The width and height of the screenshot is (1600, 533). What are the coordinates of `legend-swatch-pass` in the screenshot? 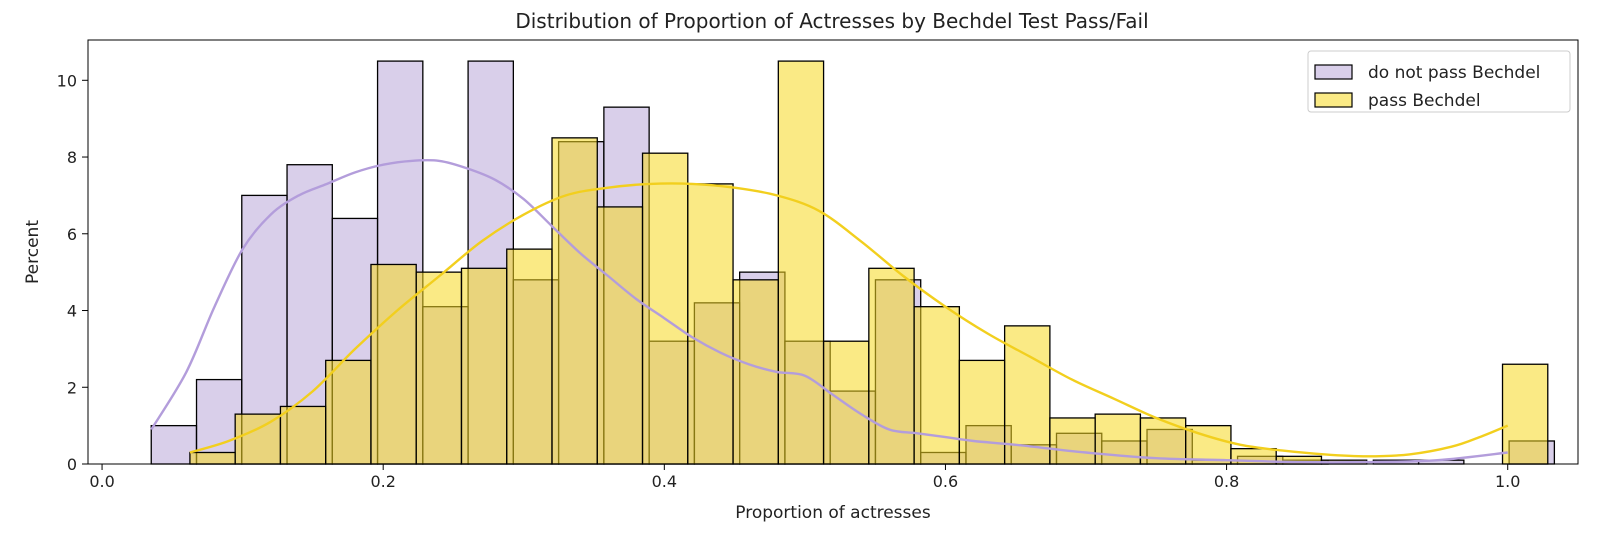 It's located at (1333, 100).